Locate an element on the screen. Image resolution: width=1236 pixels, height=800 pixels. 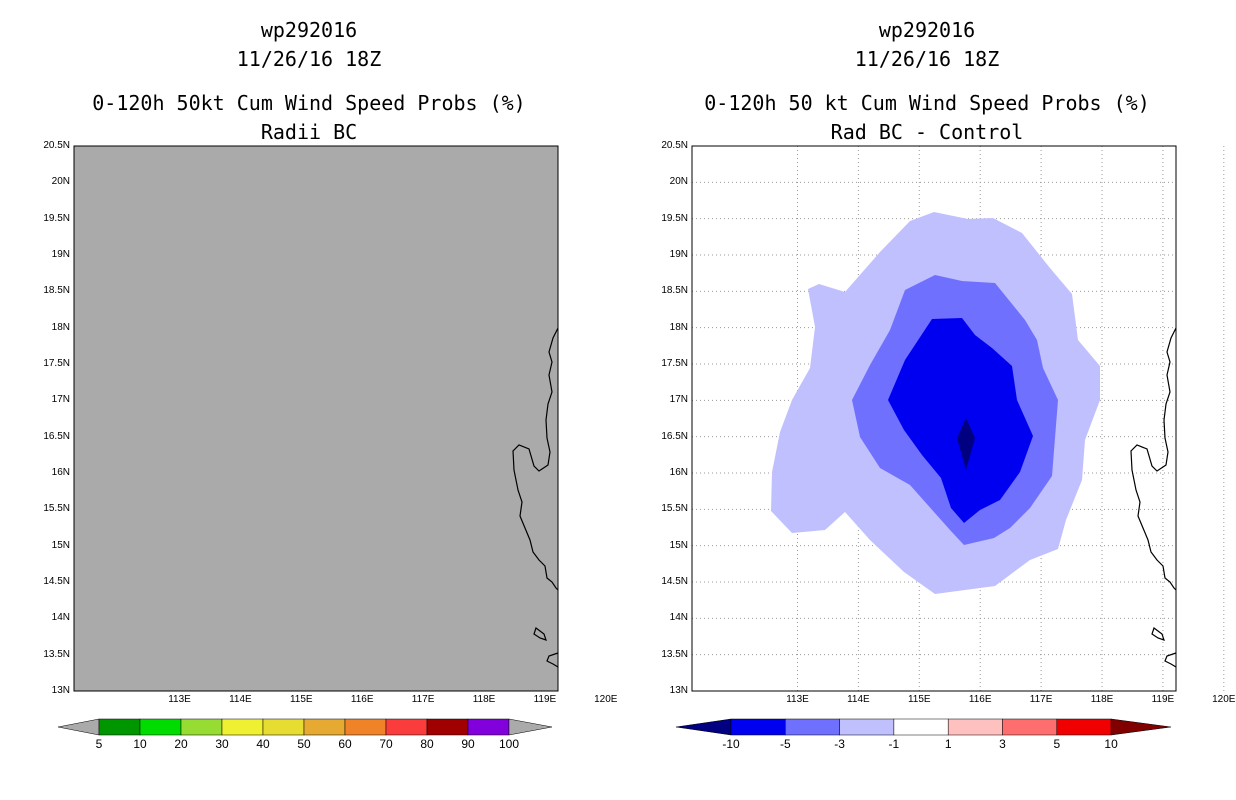
right-y-tick-label: 17.5N is located at coordinates (674, 363).